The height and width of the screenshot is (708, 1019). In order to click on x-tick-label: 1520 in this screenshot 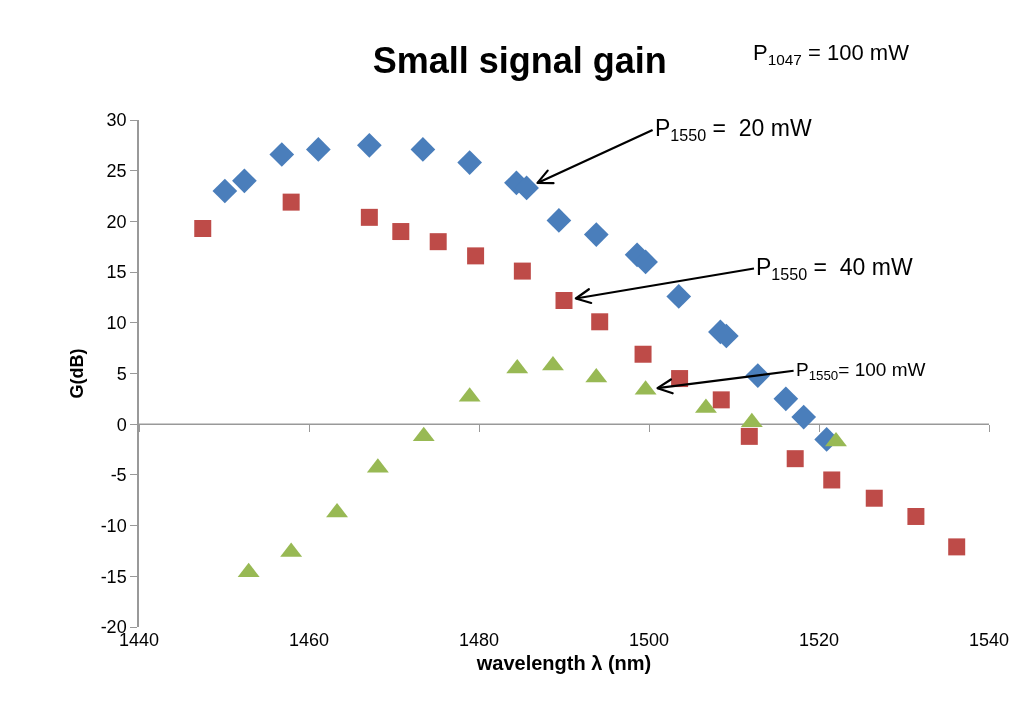, I will do `click(819, 640)`.